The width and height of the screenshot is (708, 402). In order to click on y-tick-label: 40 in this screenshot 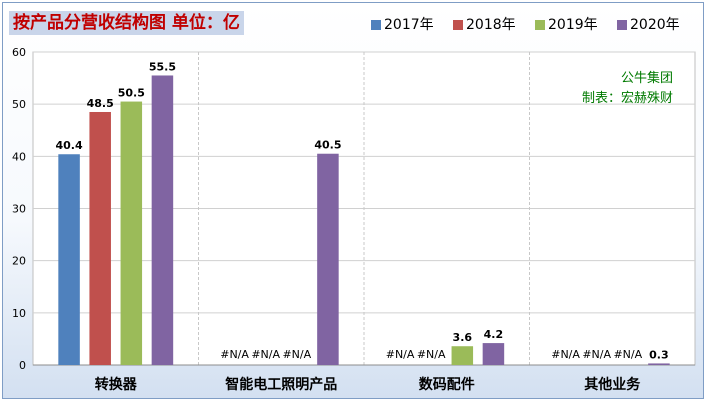, I will do `click(19, 156)`.